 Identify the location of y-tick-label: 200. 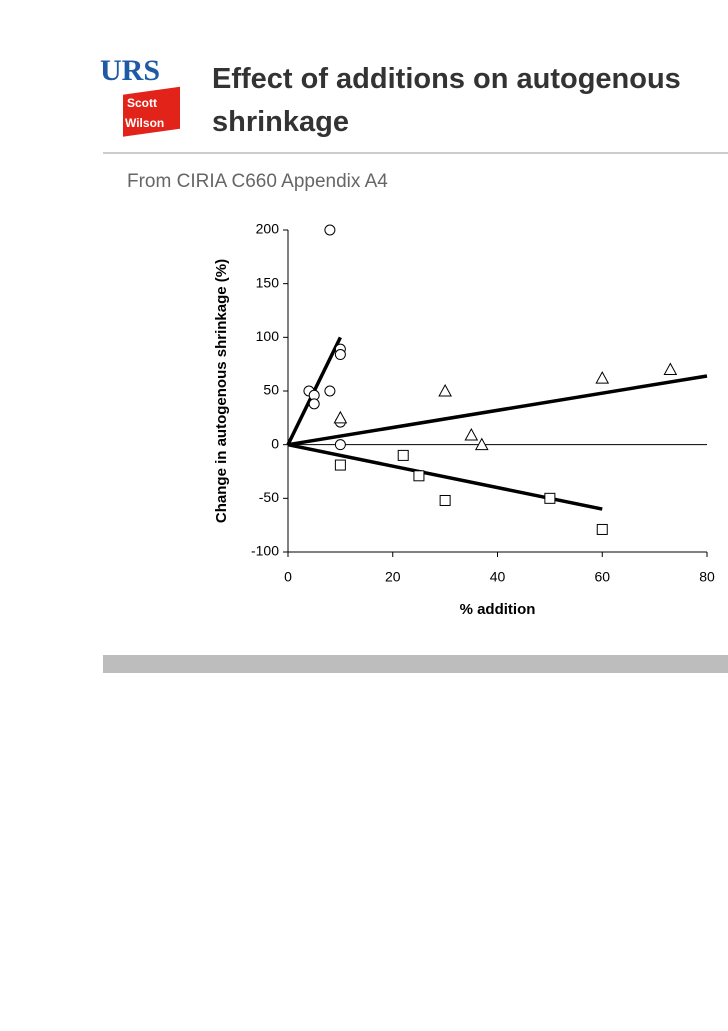
(268, 229).